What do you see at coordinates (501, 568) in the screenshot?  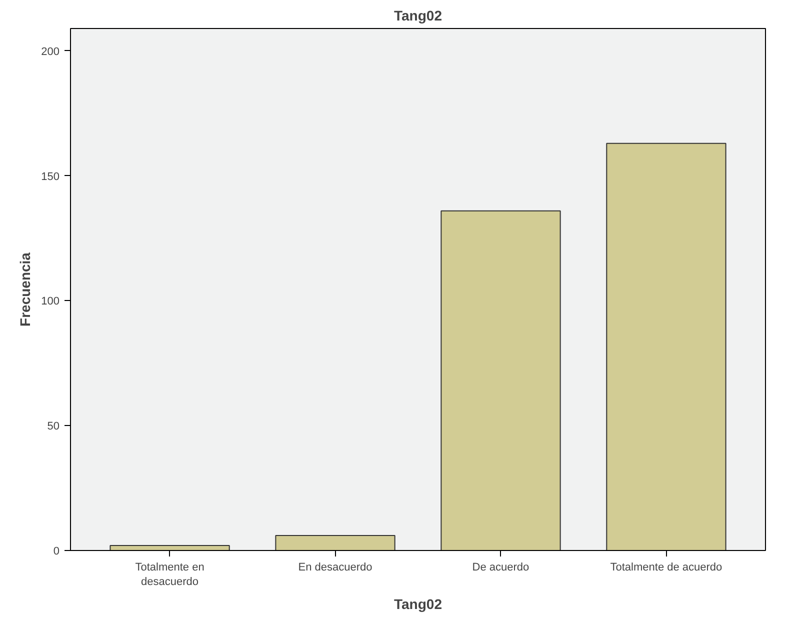 I see `x-tick-label: De acuerdo` at bounding box center [501, 568].